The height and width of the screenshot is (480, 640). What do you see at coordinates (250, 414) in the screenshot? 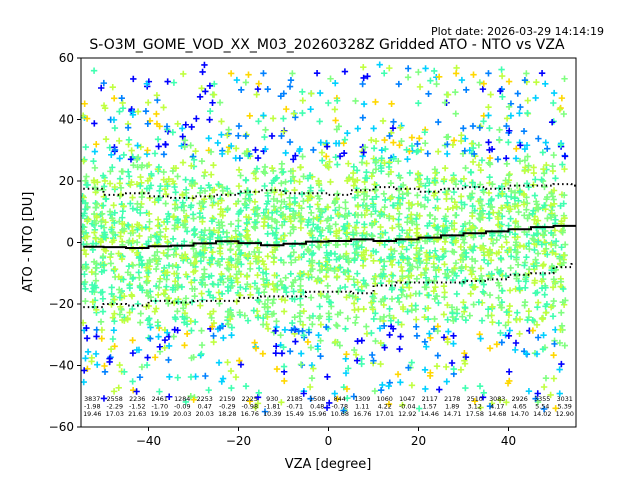
I see `stats-std: 16.76` at bounding box center [250, 414].